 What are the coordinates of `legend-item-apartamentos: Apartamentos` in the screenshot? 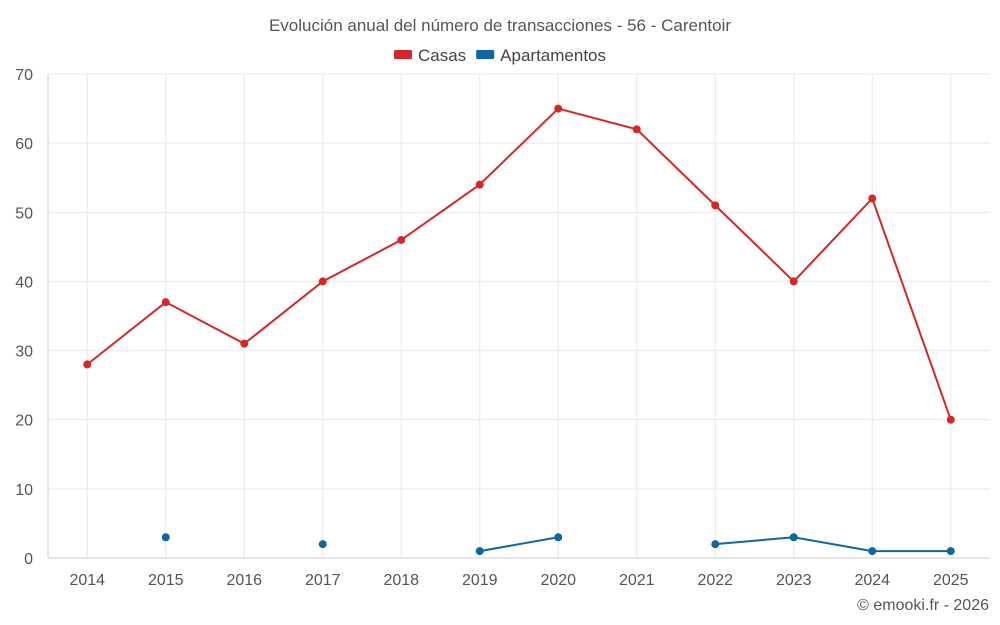 It's located at (541, 55).